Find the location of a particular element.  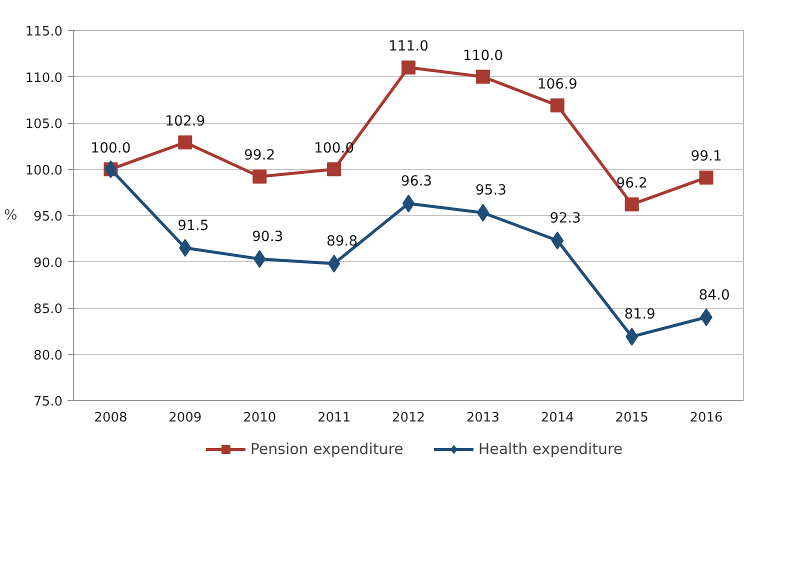

data-label: 111.0 is located at coordinates (408, 46).